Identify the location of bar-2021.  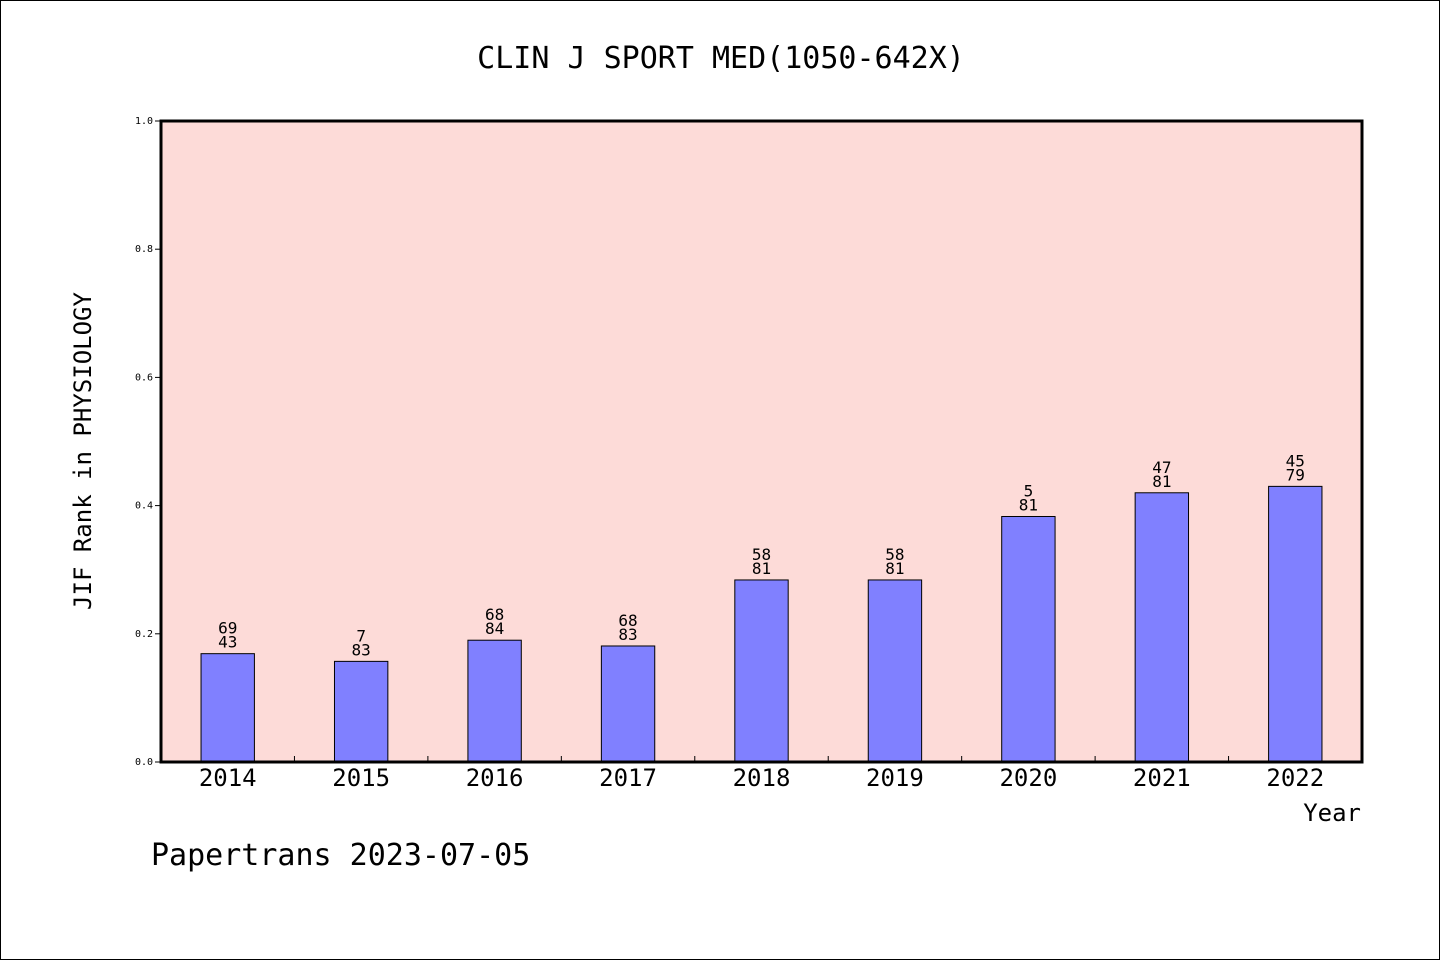
(1162, 627).